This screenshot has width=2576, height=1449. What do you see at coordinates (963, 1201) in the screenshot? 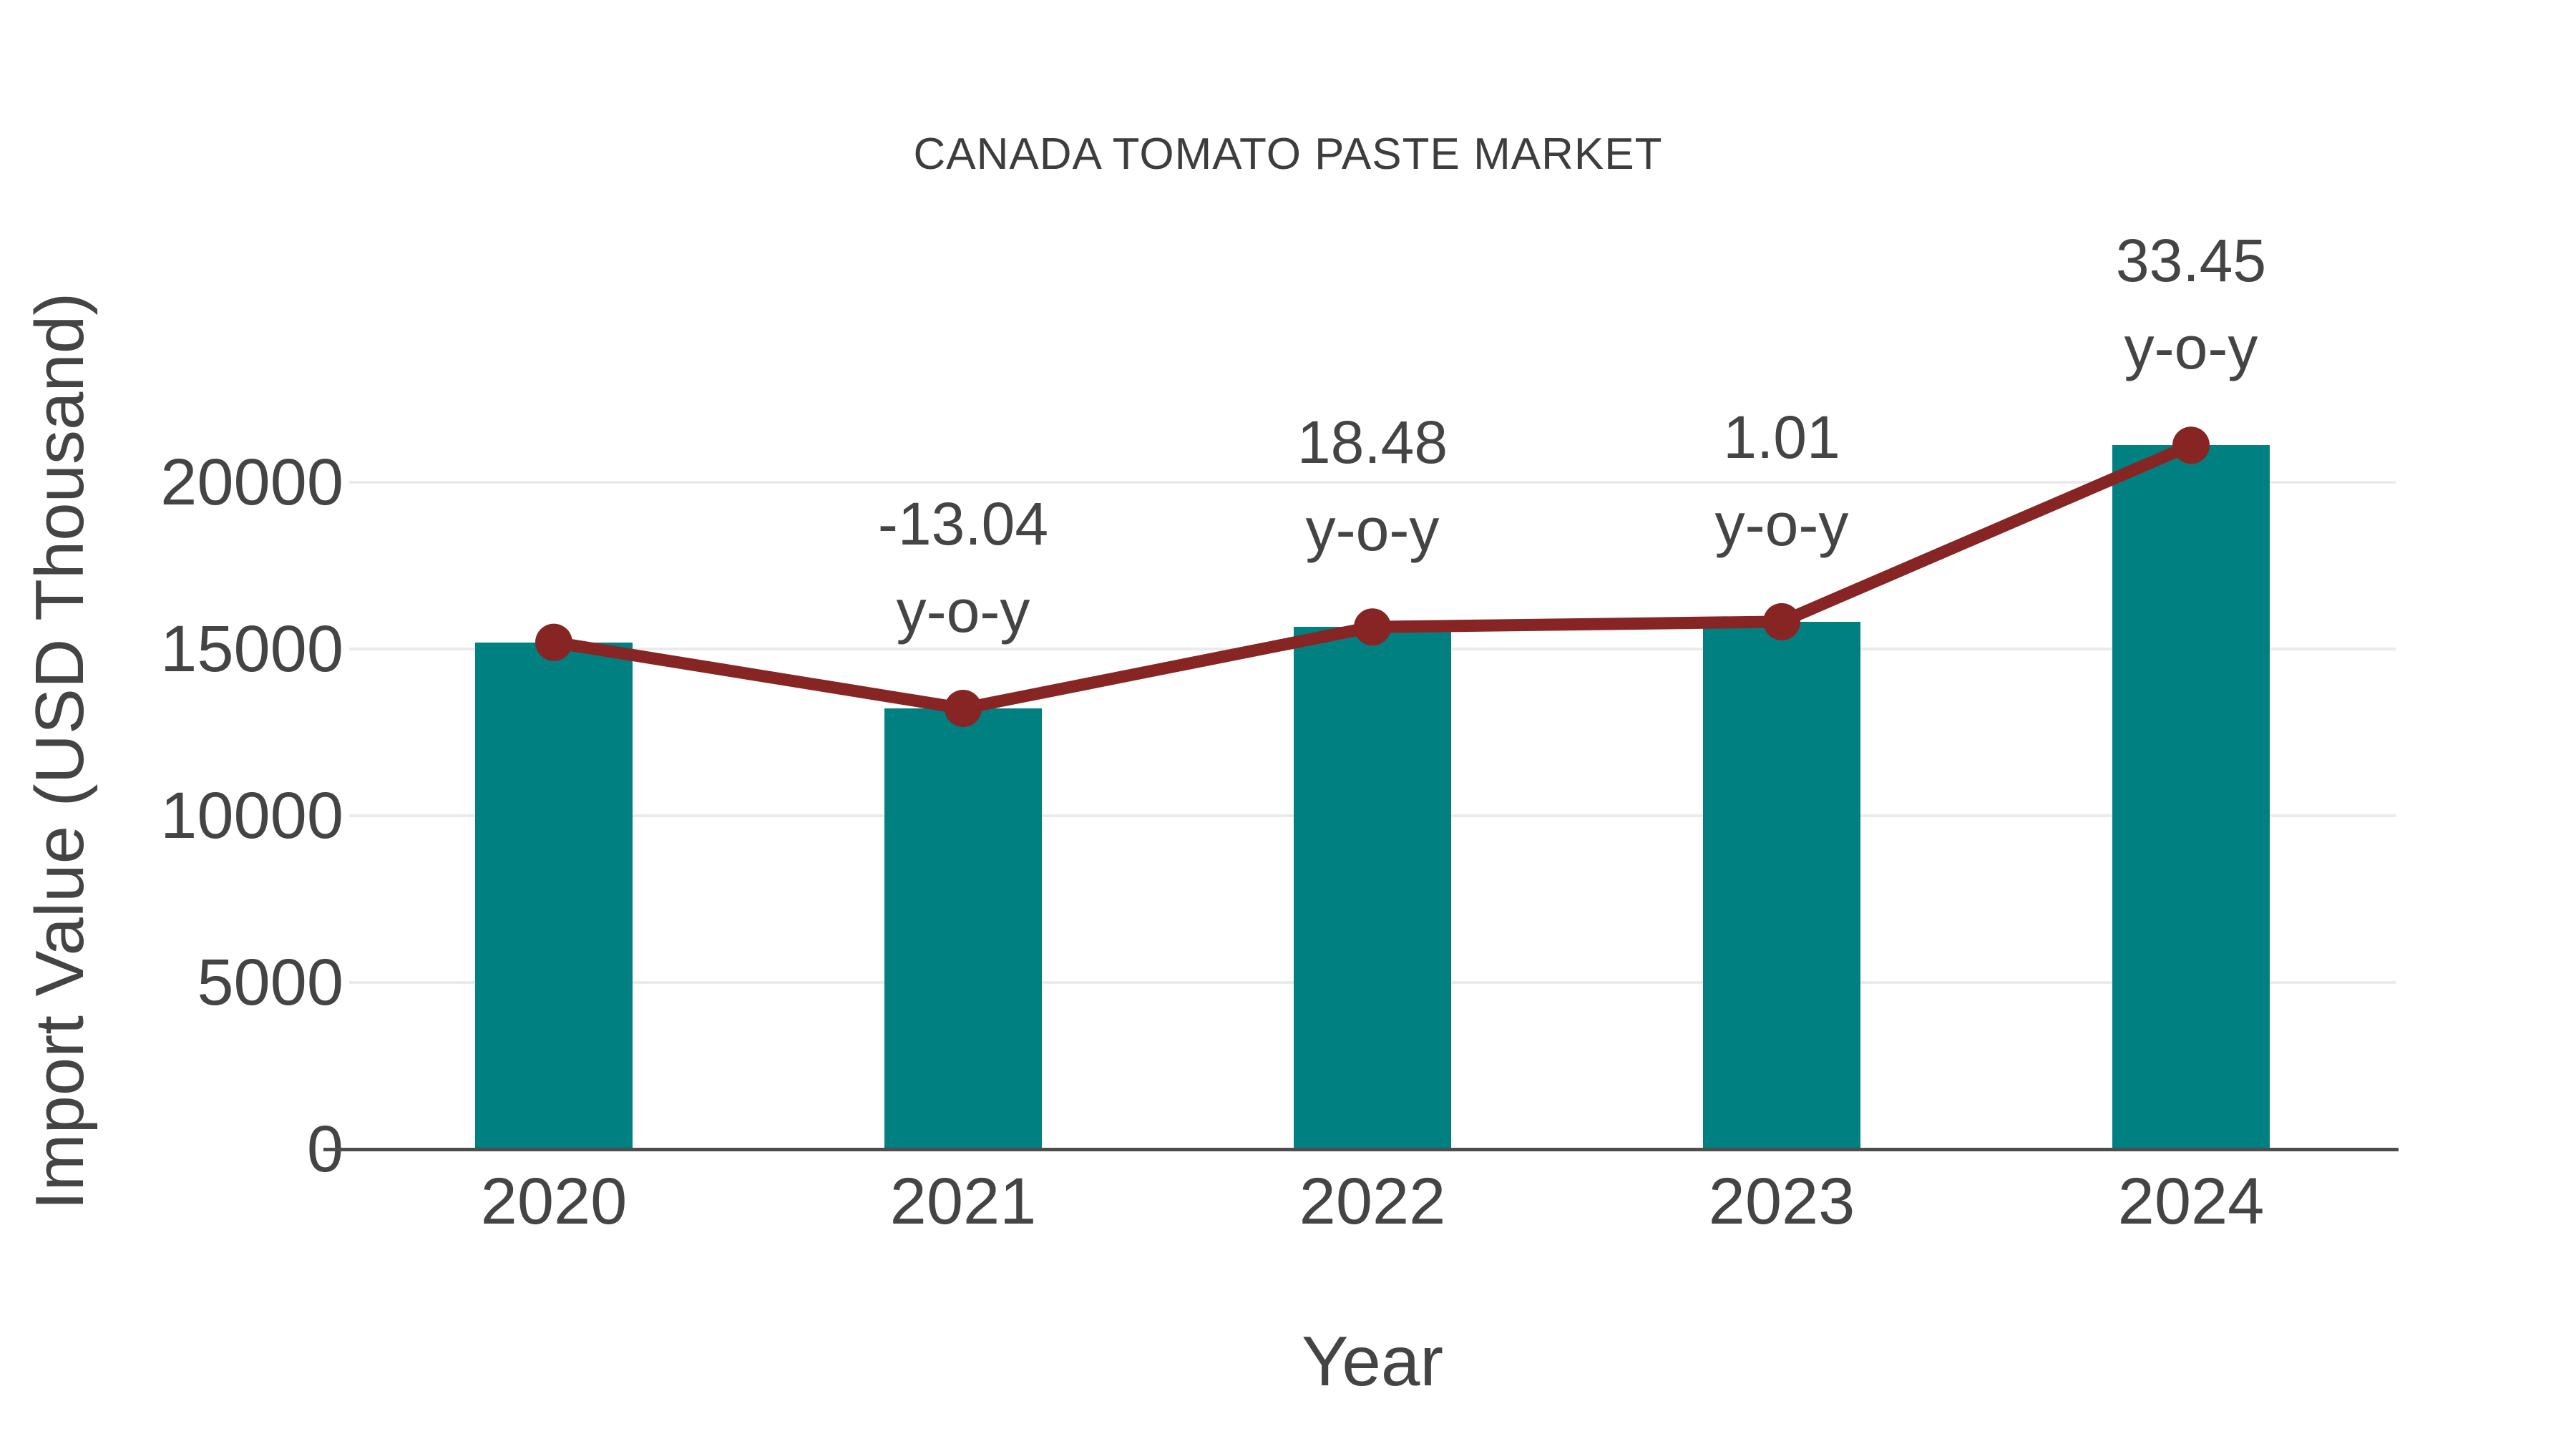
I see `x-tick-label-2021: 2021` at bounding box center [963, 1201].